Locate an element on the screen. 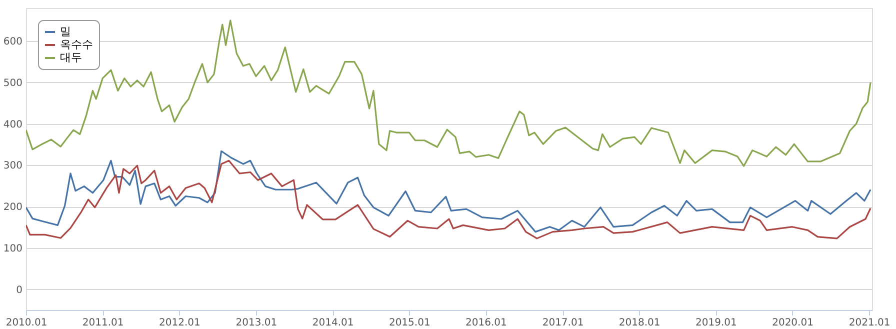  x-tick-label: 2013.01 is located at coordinates (257, 323).